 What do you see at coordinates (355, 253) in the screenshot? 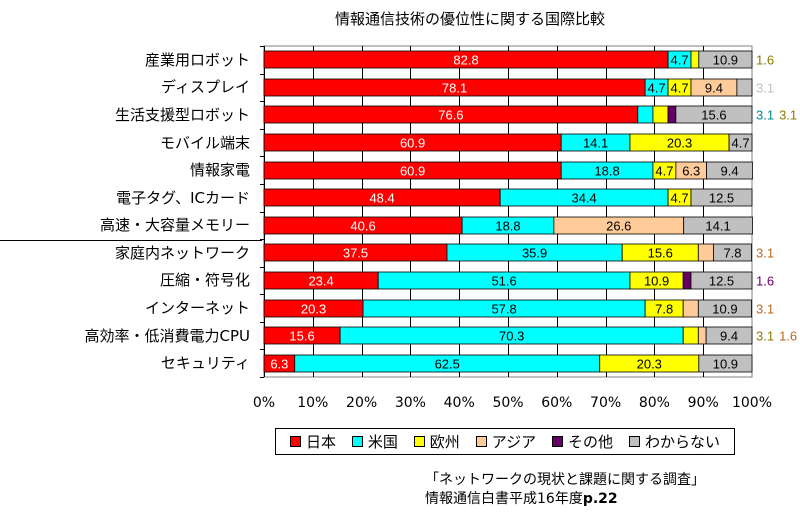
I see `data-label: 37.5` at bounding box center [355, 253].